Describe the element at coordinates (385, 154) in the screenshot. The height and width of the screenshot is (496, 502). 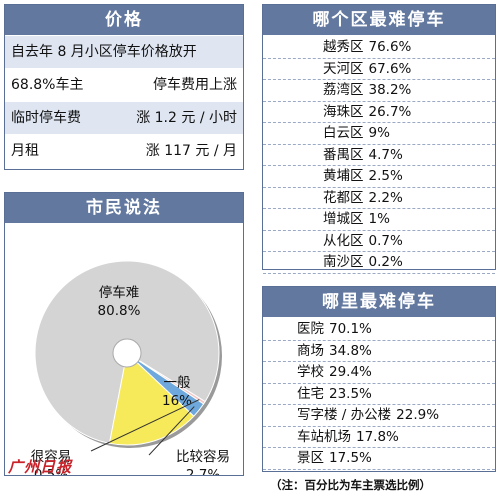
I see `district-row-value: 4.7%` at that location.